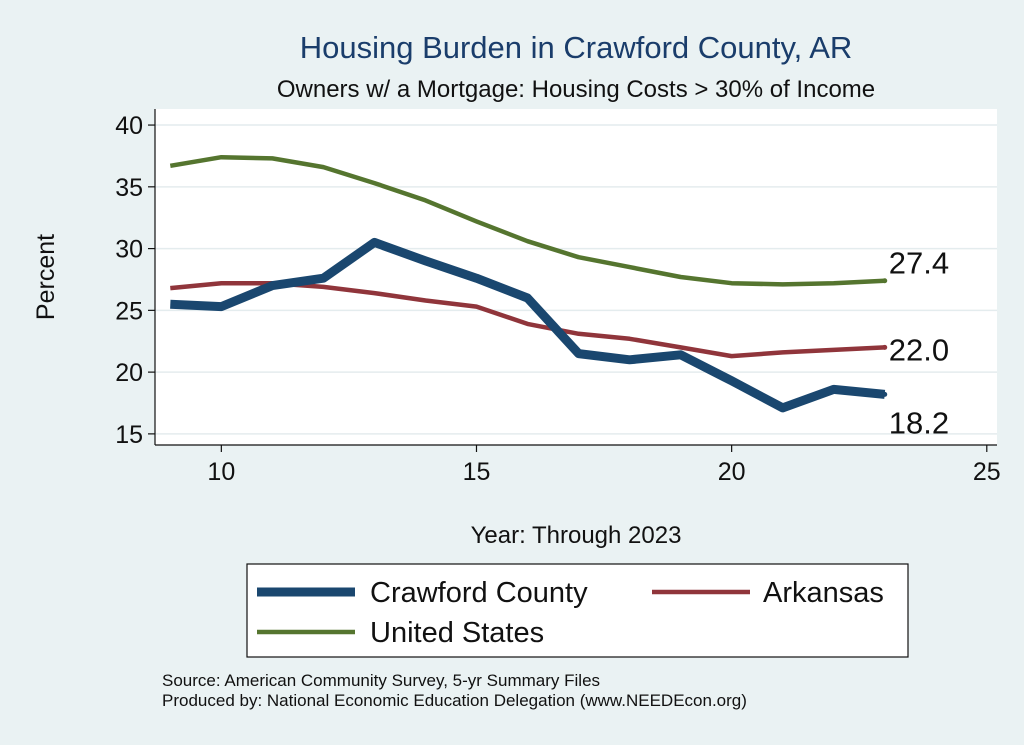 This screenshot has width=1024, height=745. What do you see at coordinates (732, 472) in the screenshot?
I see `x-tick-label-20: 20` at bounding box center [732, 472].